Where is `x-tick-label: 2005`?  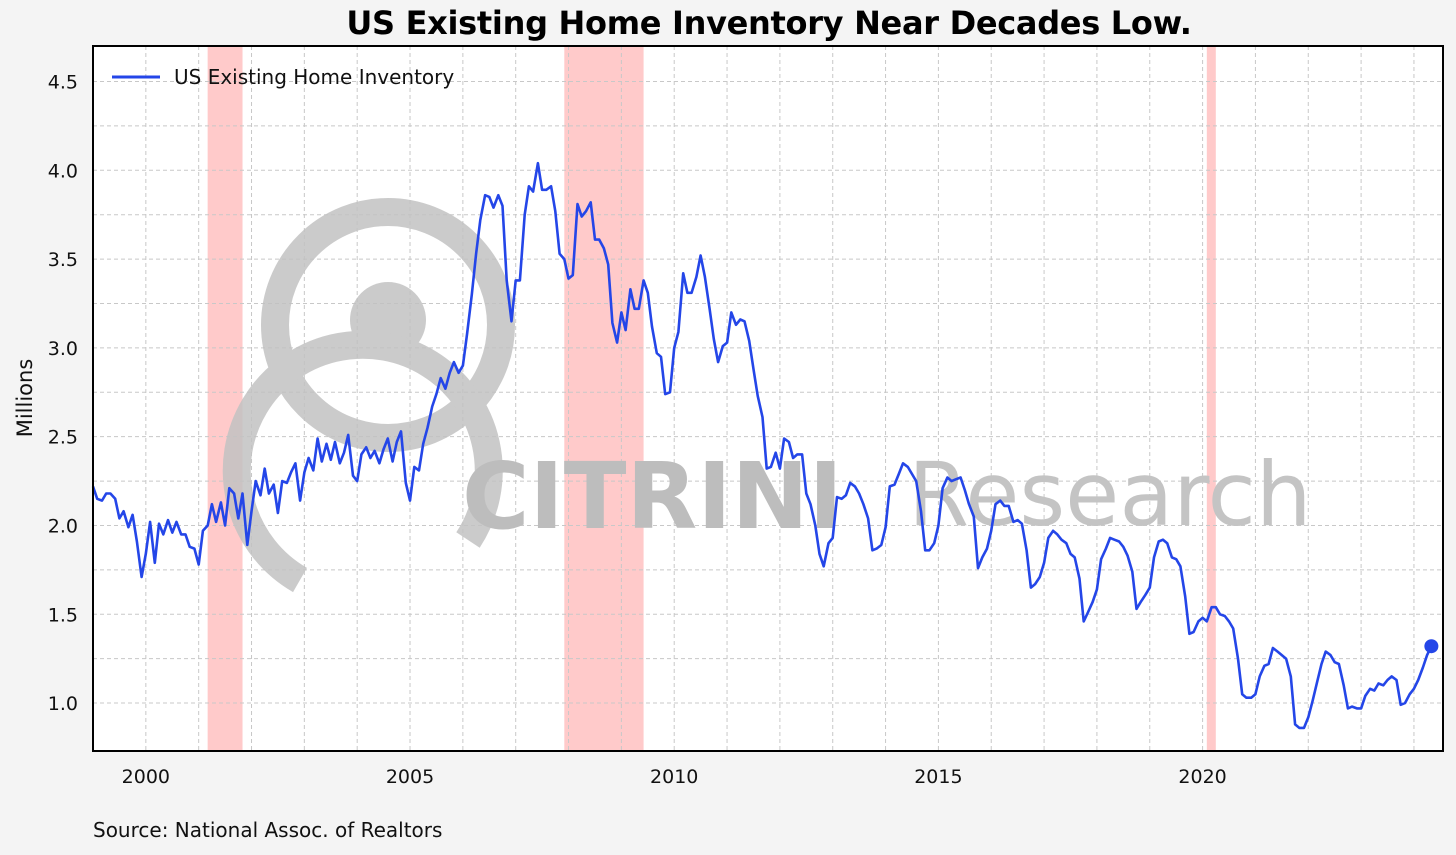 x-tick-label: 2005 is located at coordinates (410, 777).